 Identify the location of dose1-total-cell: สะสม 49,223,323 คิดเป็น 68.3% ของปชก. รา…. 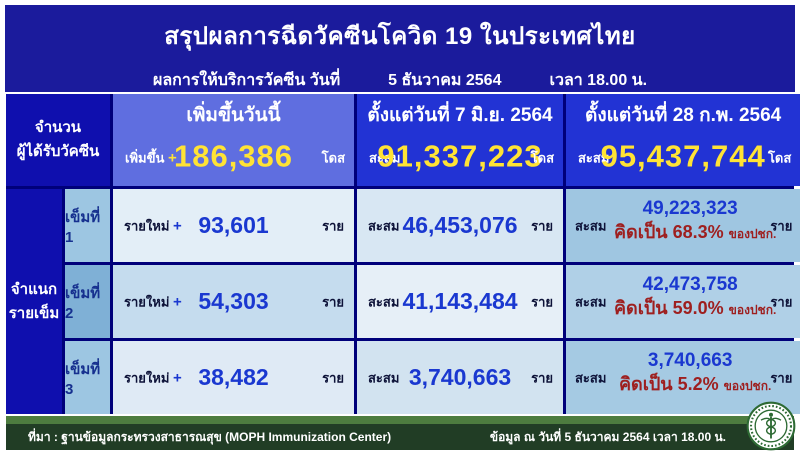
(683, 225).